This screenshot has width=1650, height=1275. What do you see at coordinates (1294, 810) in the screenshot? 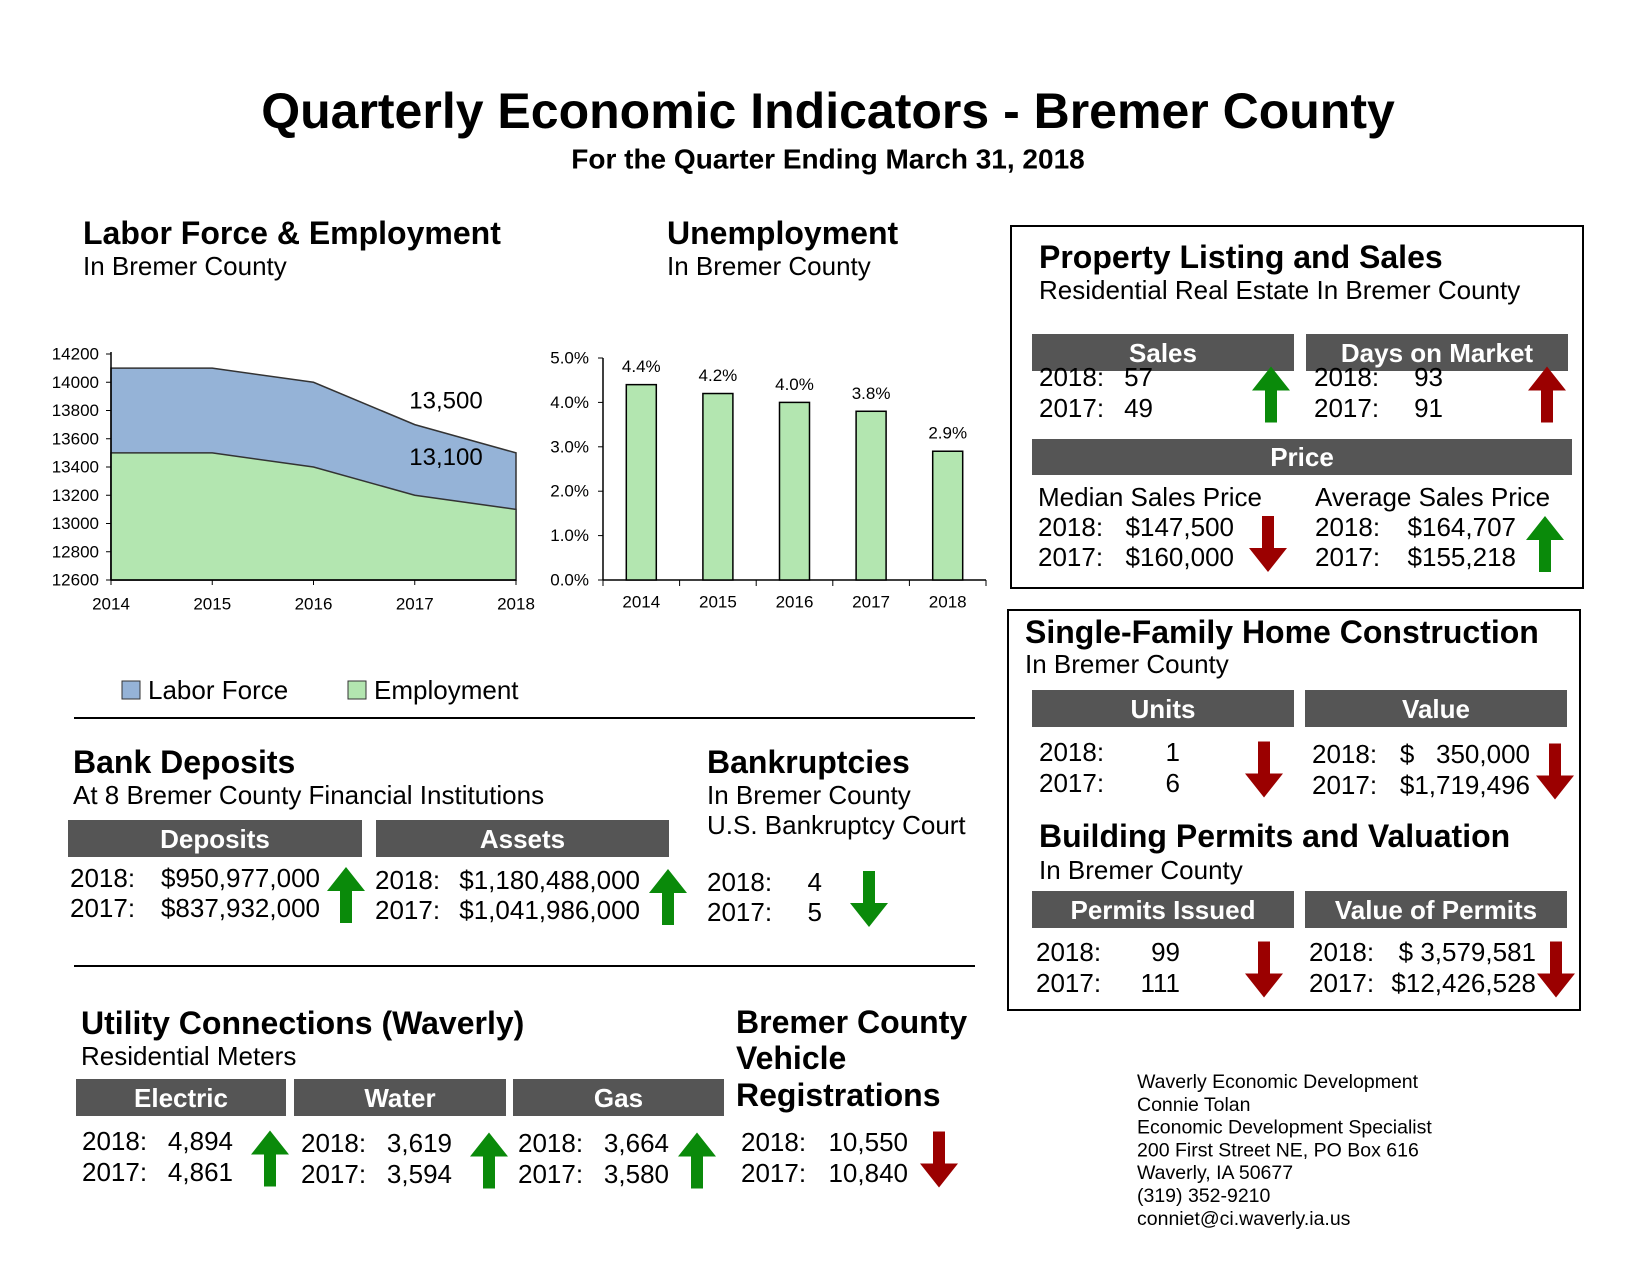
I see `construction-box` at bounding box center [1294, 810].